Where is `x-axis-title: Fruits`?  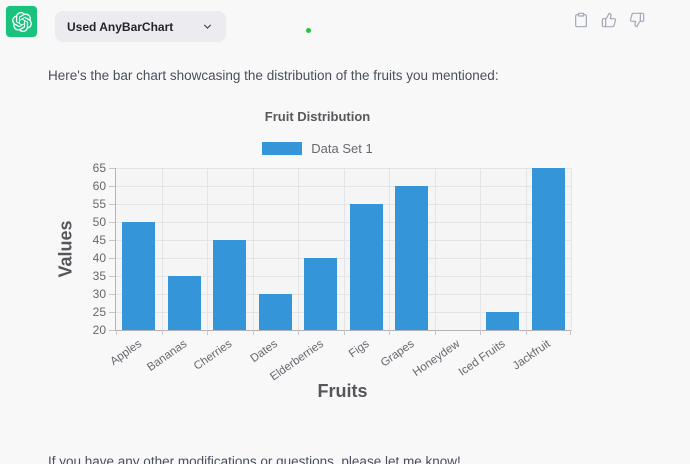
x-axis-title: Fruits is located at coordinates (342, 391).